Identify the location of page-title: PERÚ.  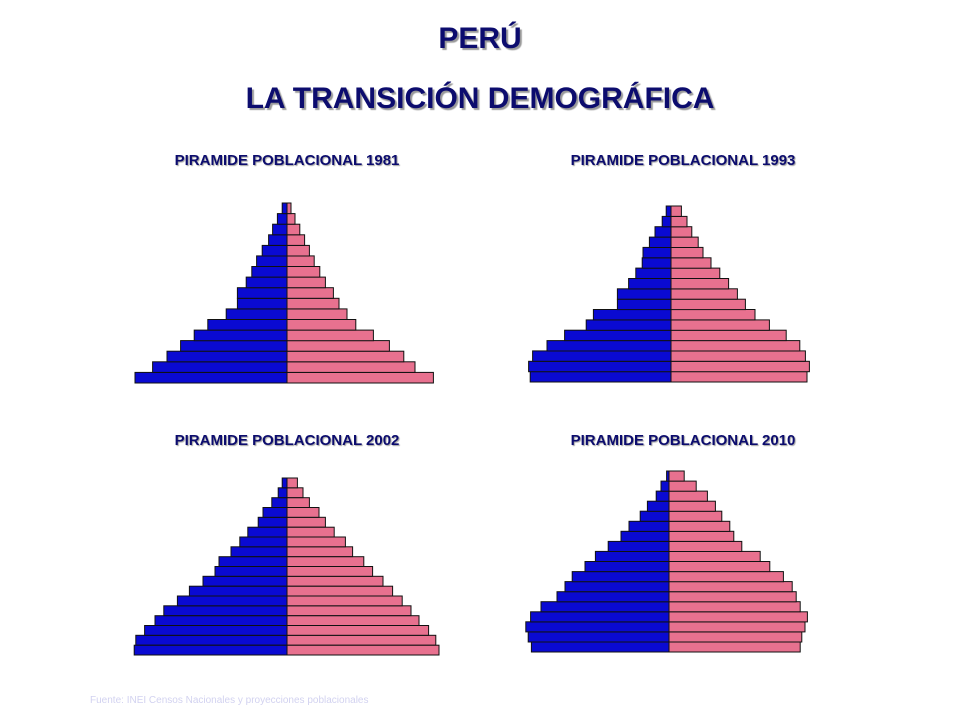
(480, 38).